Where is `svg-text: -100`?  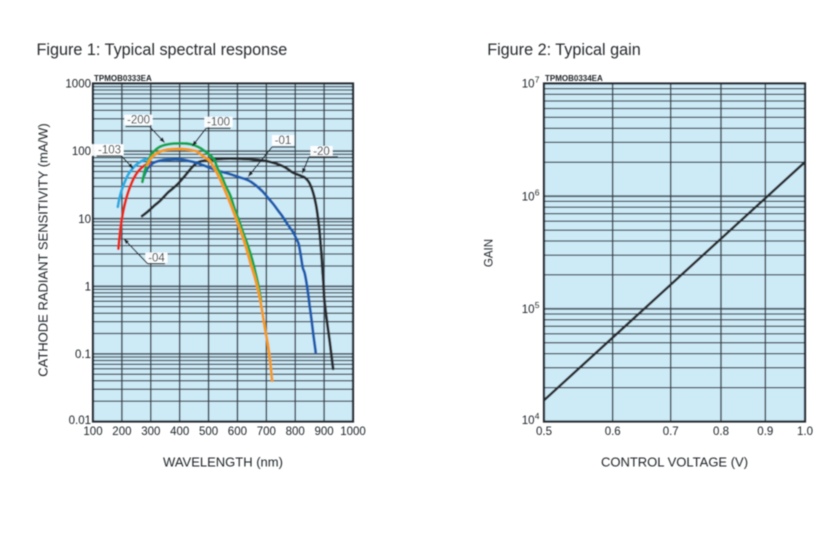
svg-text: -100 is located at coordinates (218, 123).